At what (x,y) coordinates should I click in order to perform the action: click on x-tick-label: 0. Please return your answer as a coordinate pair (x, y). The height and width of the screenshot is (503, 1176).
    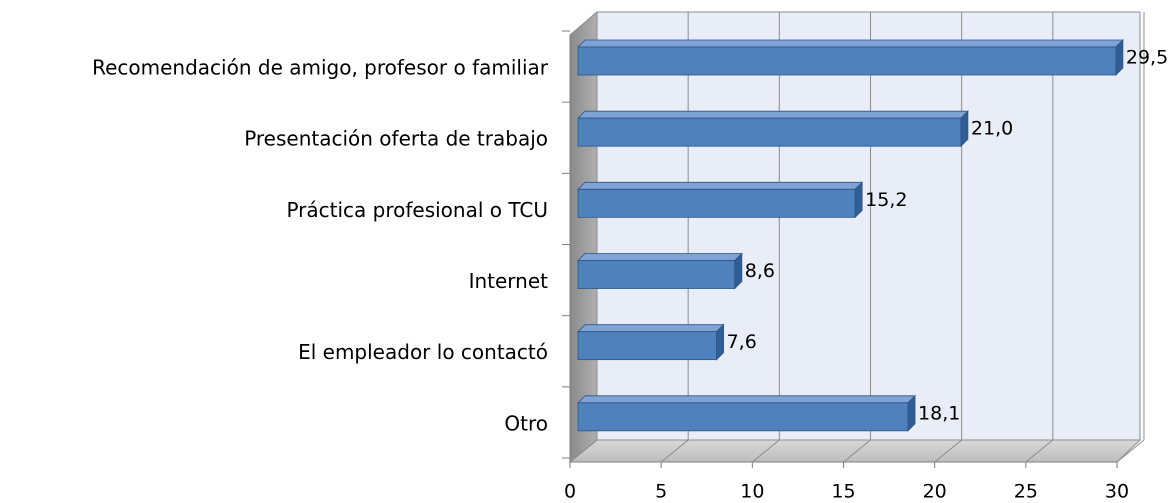
    Looking at the image, I should click on (570, 492).